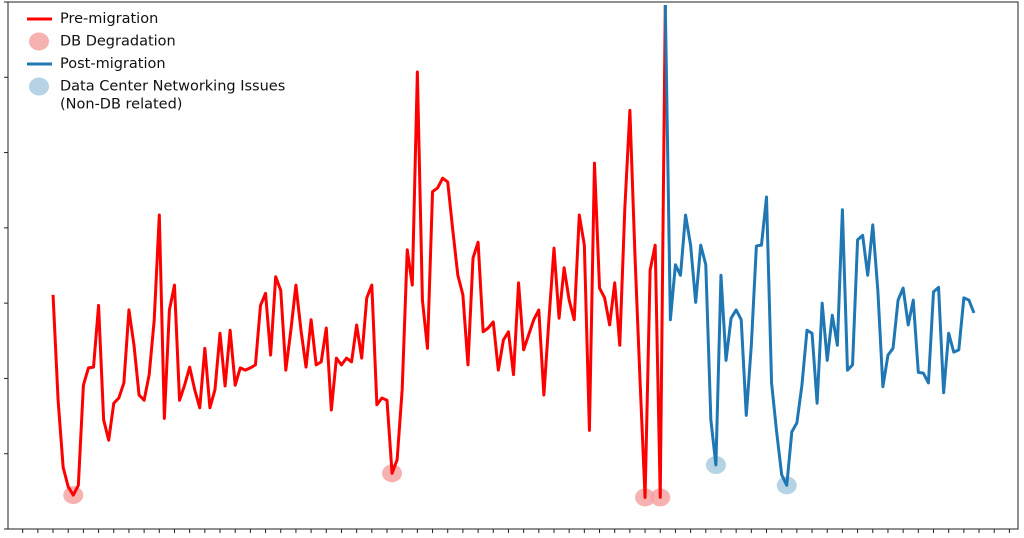 The width and height of the screenshot is (1024, 538). I want to click on legend-label: DB Degradation, so click(118, 42).